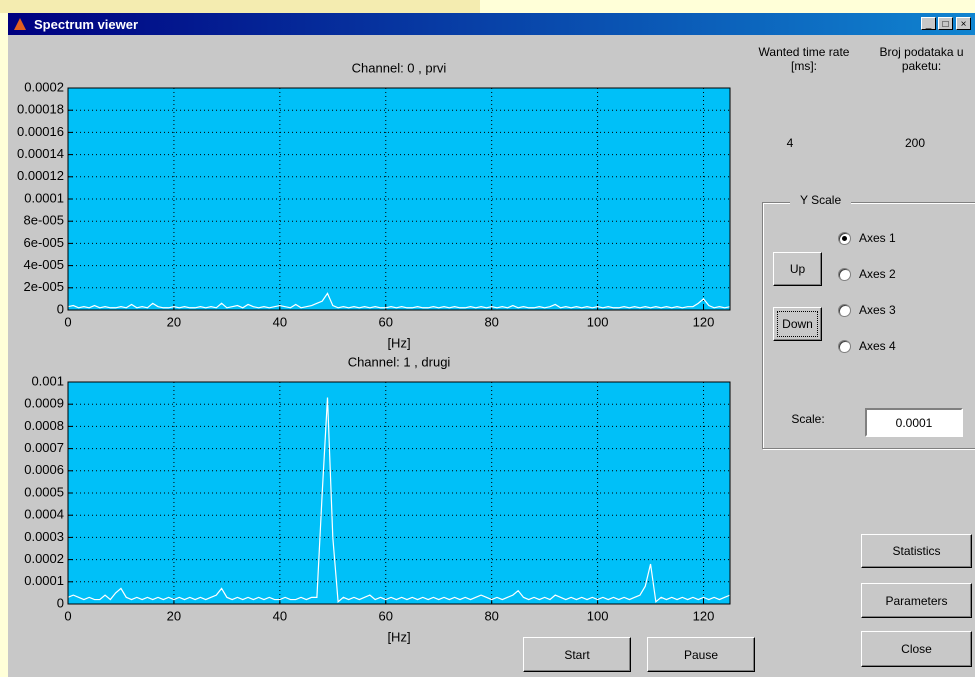 The width and height of the screenshot is (975, 677). I want to click on maximize-button: □, so click(945, 23).